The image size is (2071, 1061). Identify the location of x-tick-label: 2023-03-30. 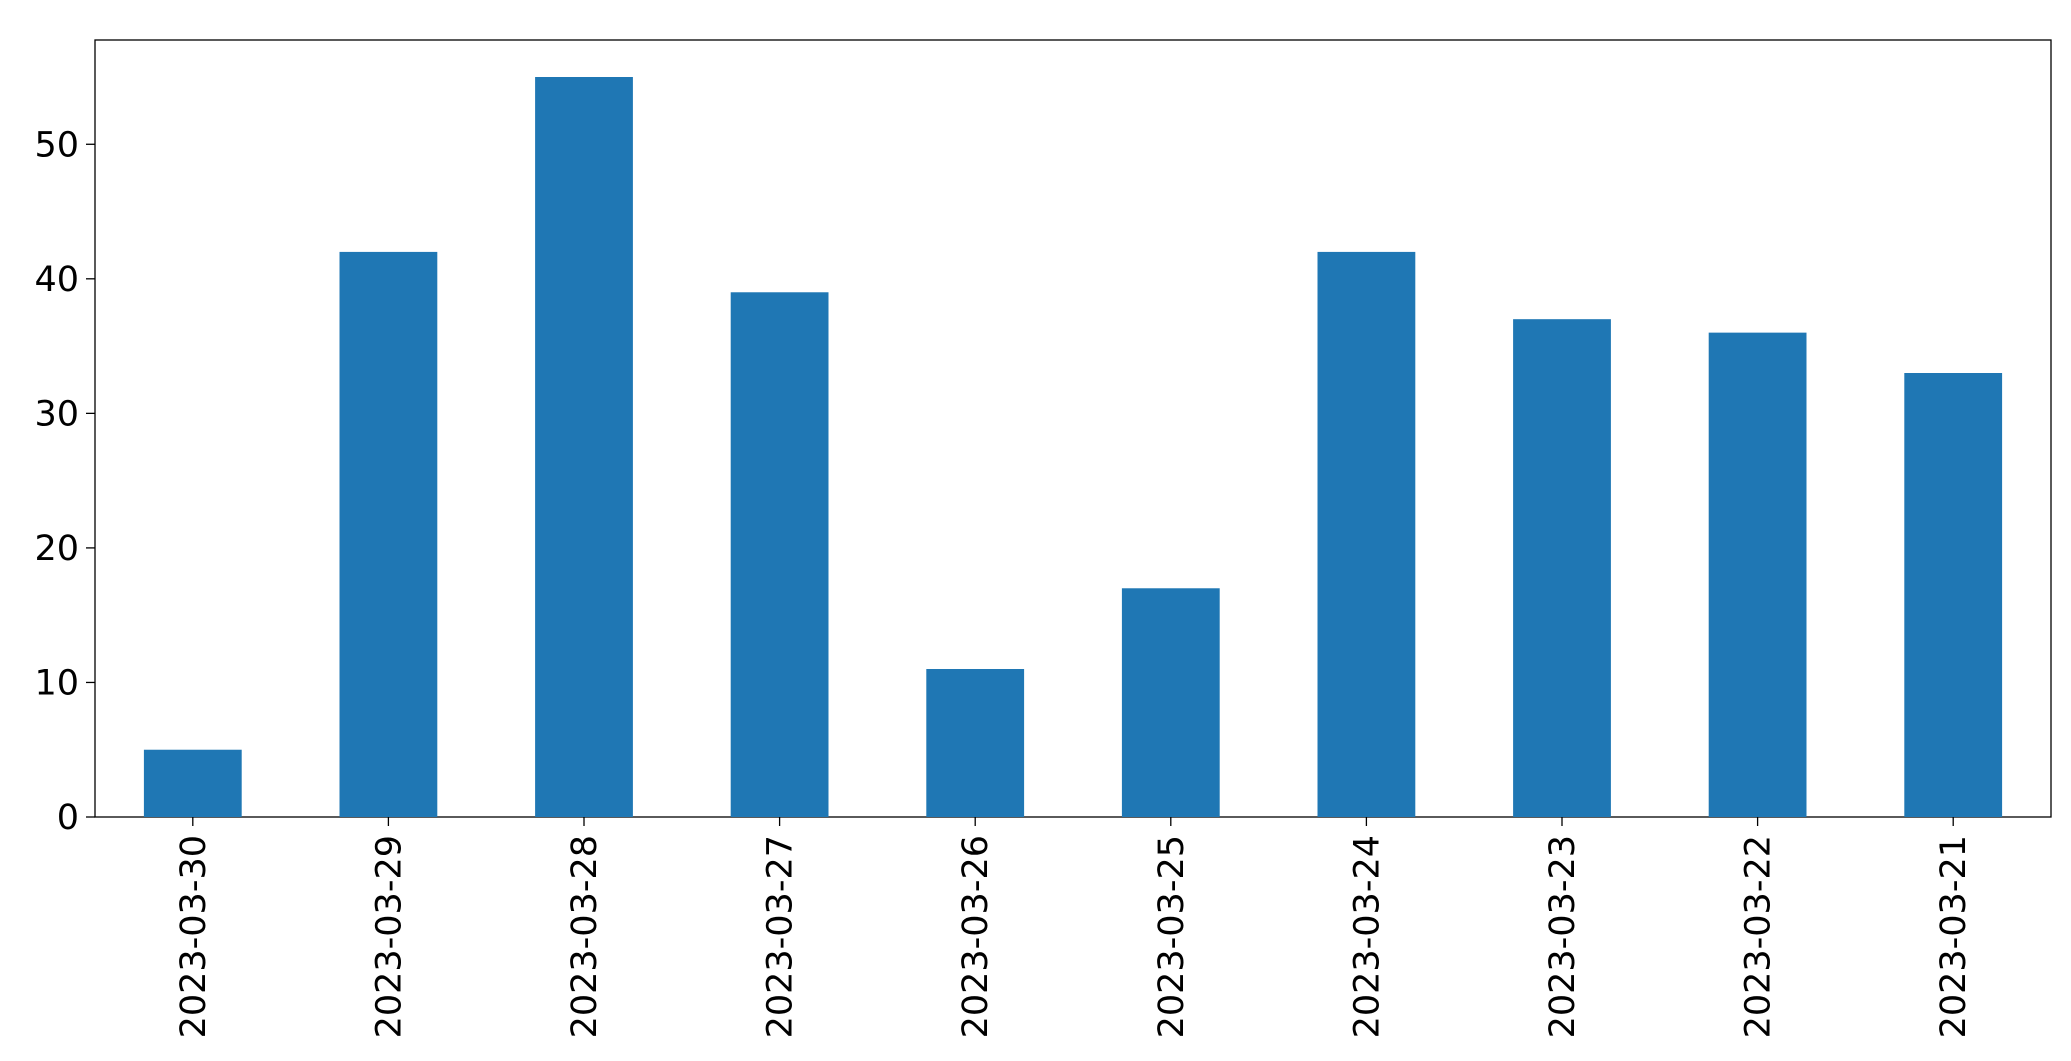
(194, 936).